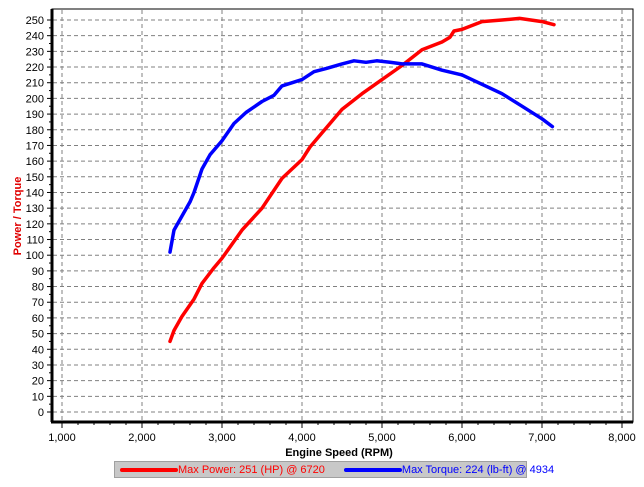 This screenshot has height=487, width=644. I want to click on legend-item-torque: Max Torque: 224 (lb-ft) @ 4934, so click(449, 469).